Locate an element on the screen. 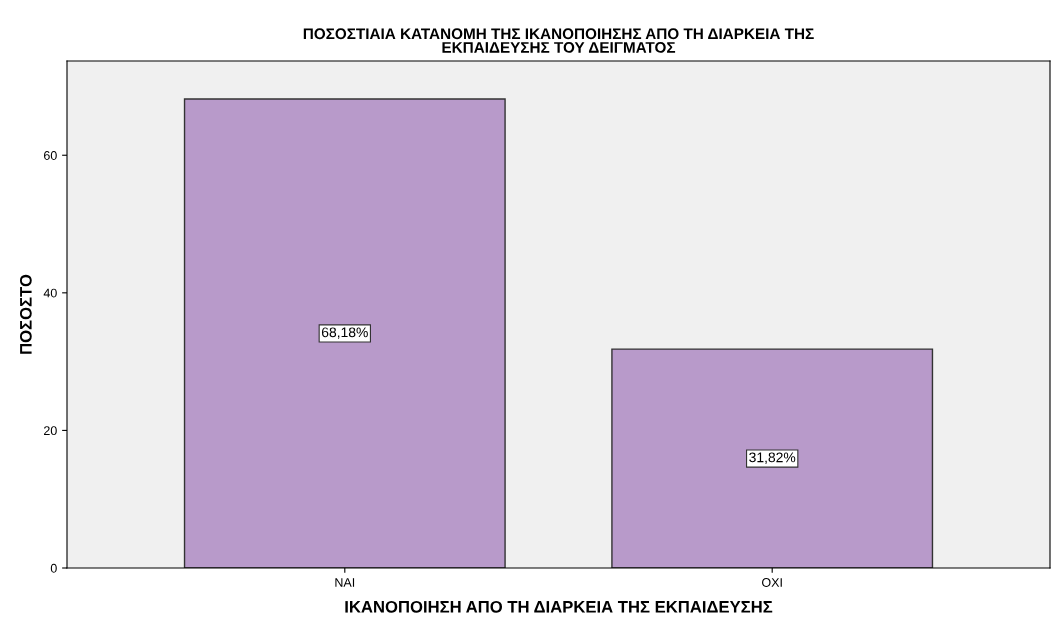  y-tick-label: 40 is located at coordinates (50, 293).